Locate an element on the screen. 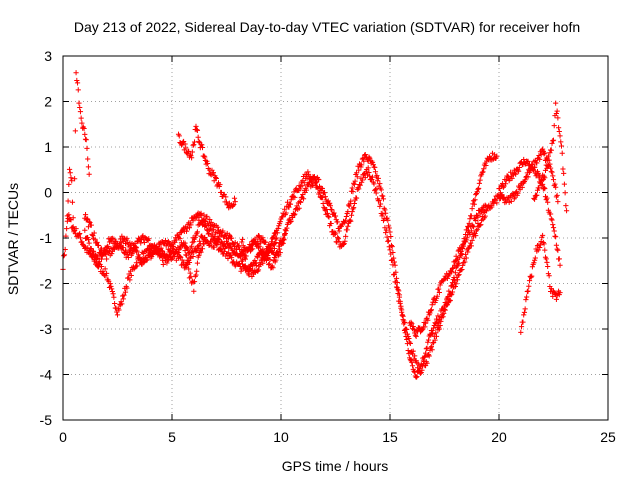  x-tick-label: 5 is located at coordinates (172, 437).